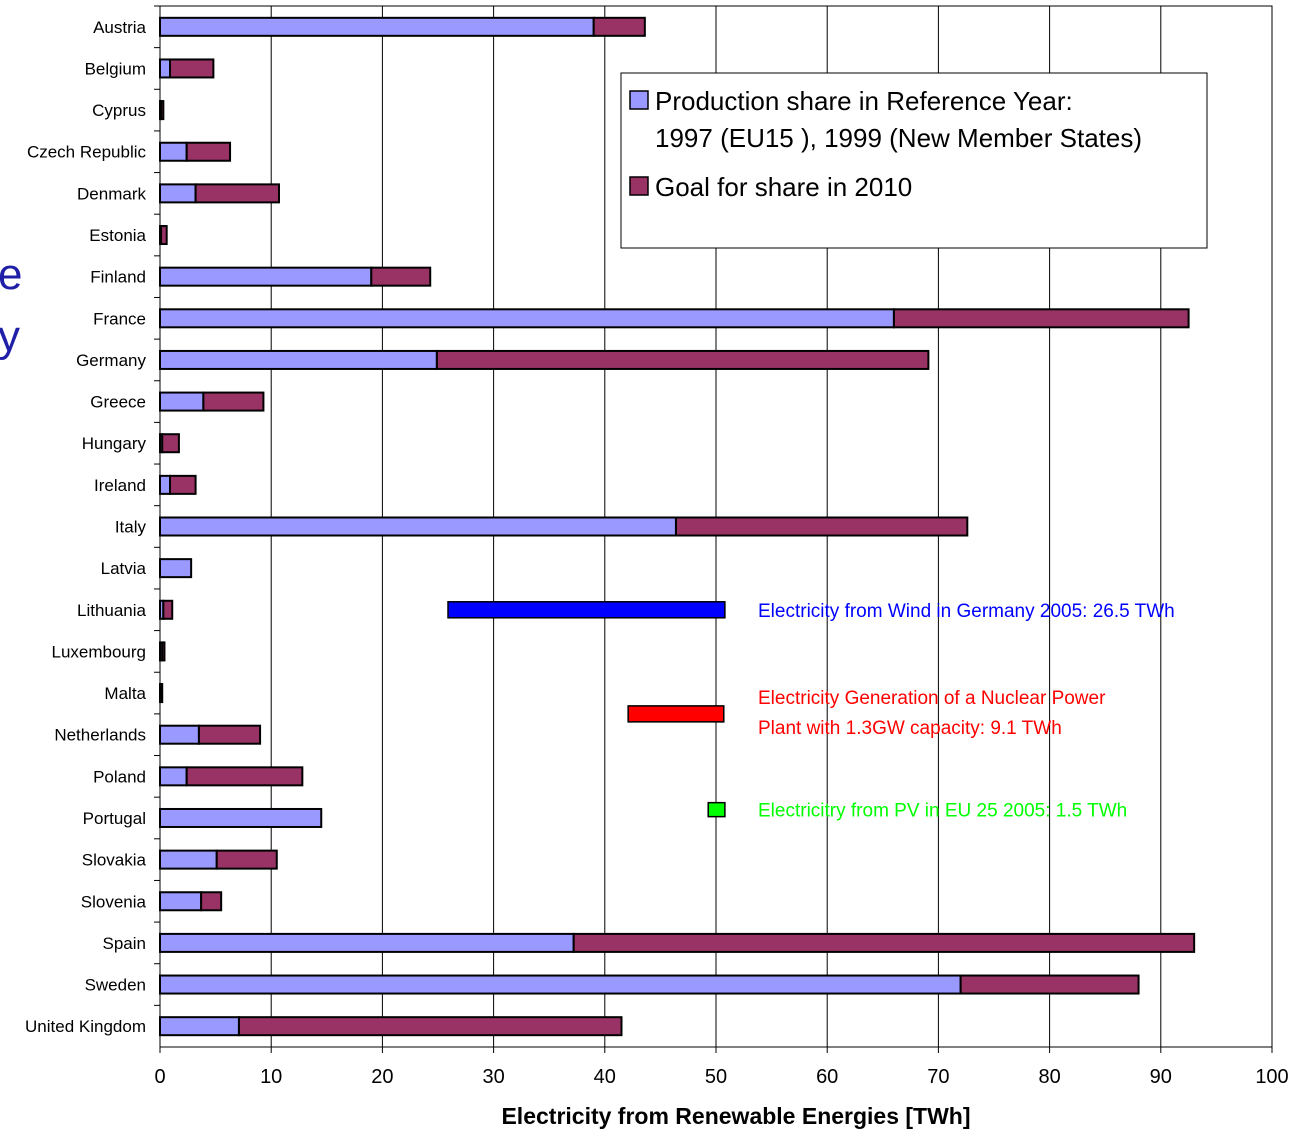 This screenshot has height=1138, width=1306. Describe the element at coordinates (119, 27) in the screenshot. I see `category-label: Austria` at that location.